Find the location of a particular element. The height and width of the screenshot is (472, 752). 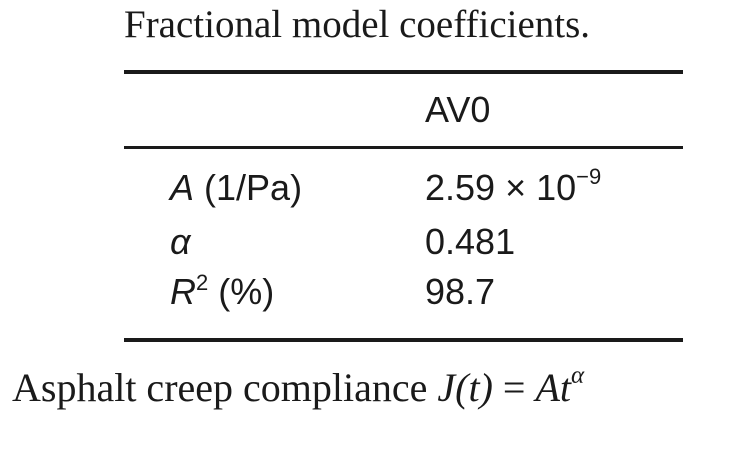

param-r2-symbol: R is located at coordinates (183, 291).